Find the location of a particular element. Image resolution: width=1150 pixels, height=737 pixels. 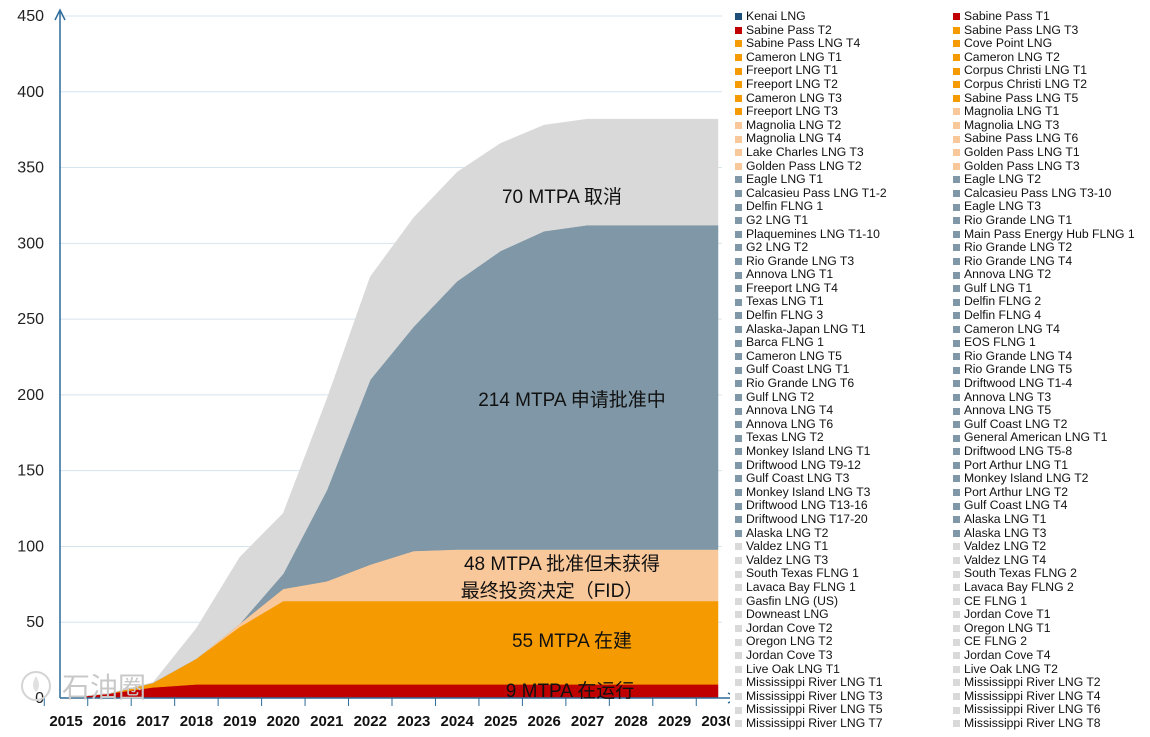

legend-item: Corpus Christi LNG T1 is located at coordinates (1051, 71).